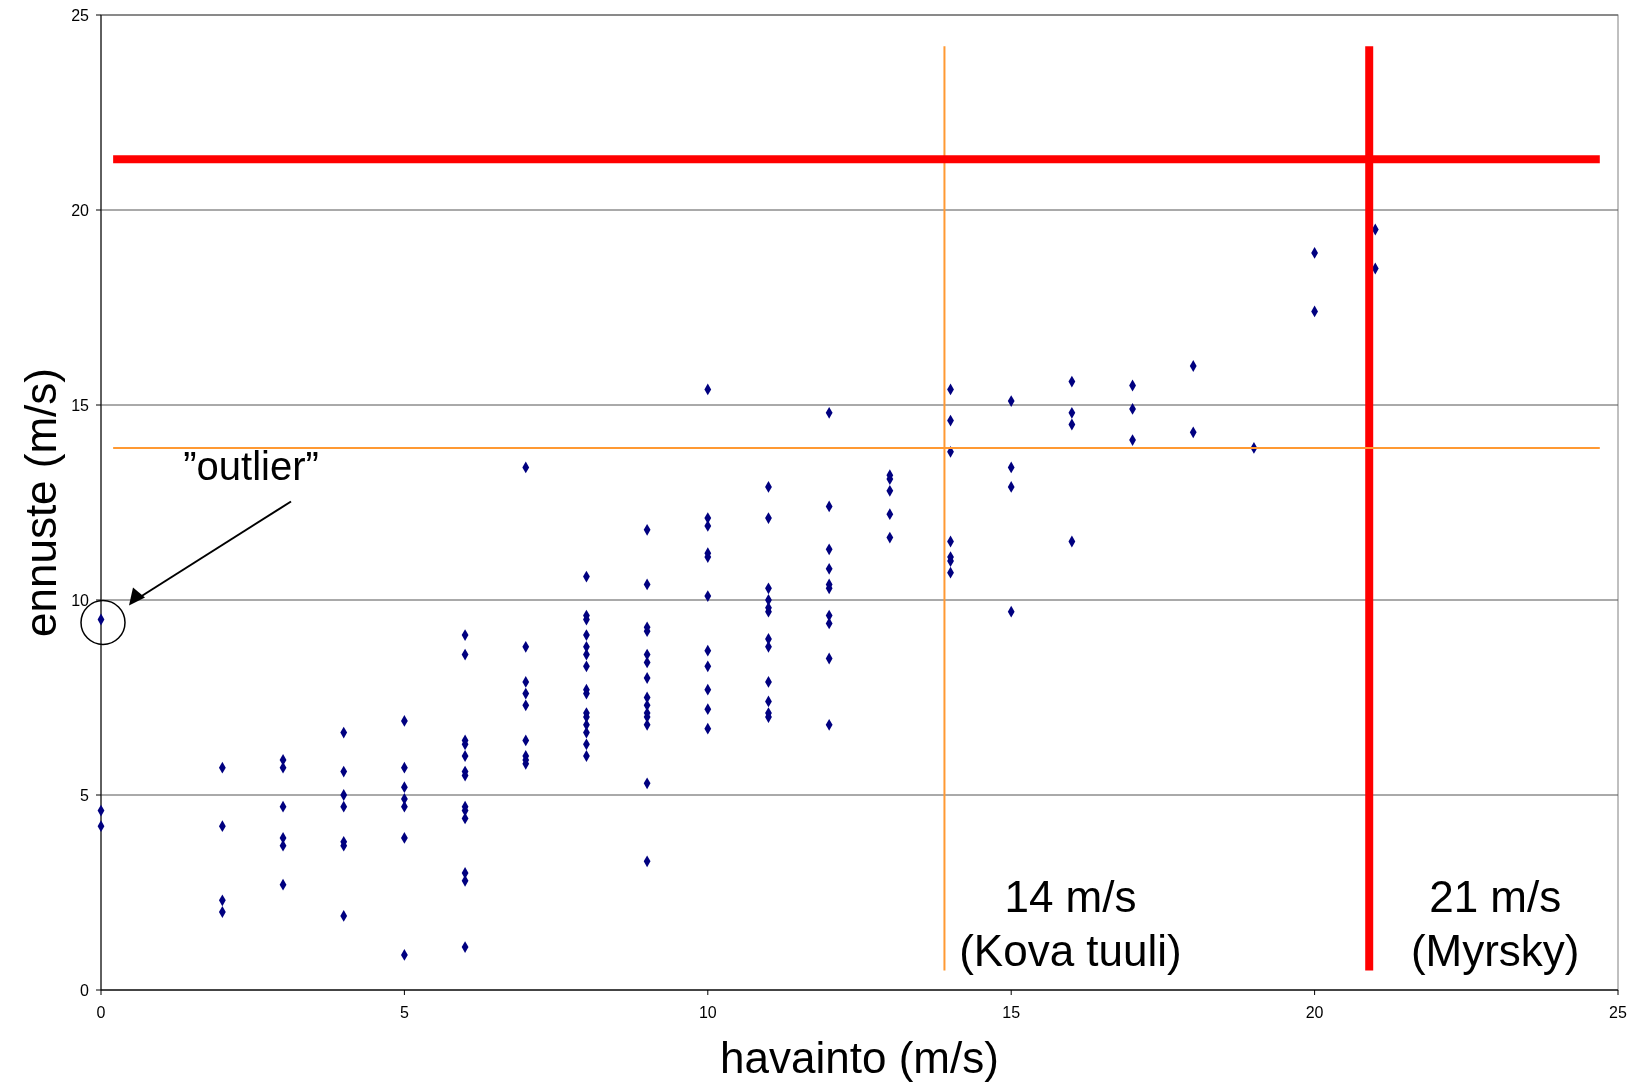 The image size is (1643, 1091). Describe the element at coordinates (85, 795) in the screenshot. I see `y-tick-label: 5` at that location.